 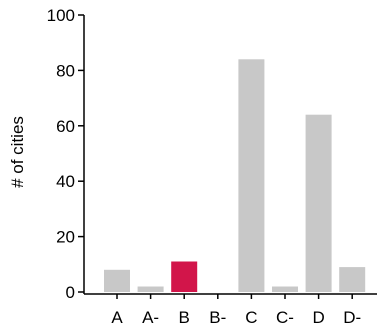 What do you see at coordinates (70, 292) in the screenshot?
I see `y-tick-label-0: 0` at bounding box center [70, 292].